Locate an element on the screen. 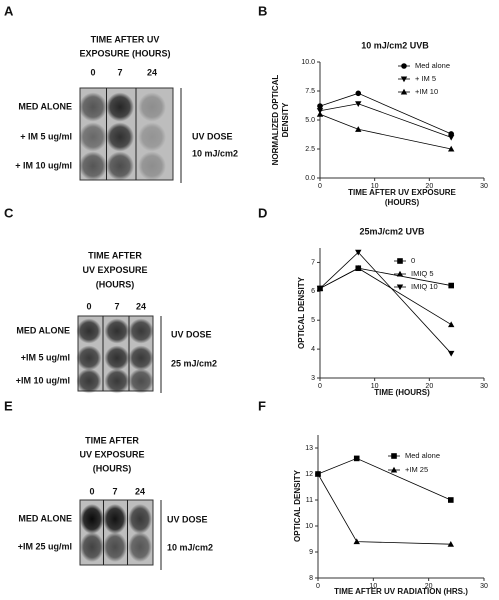 The image size is (499, 600). y-tick-label: 12 is located at coordinates (309, 474).